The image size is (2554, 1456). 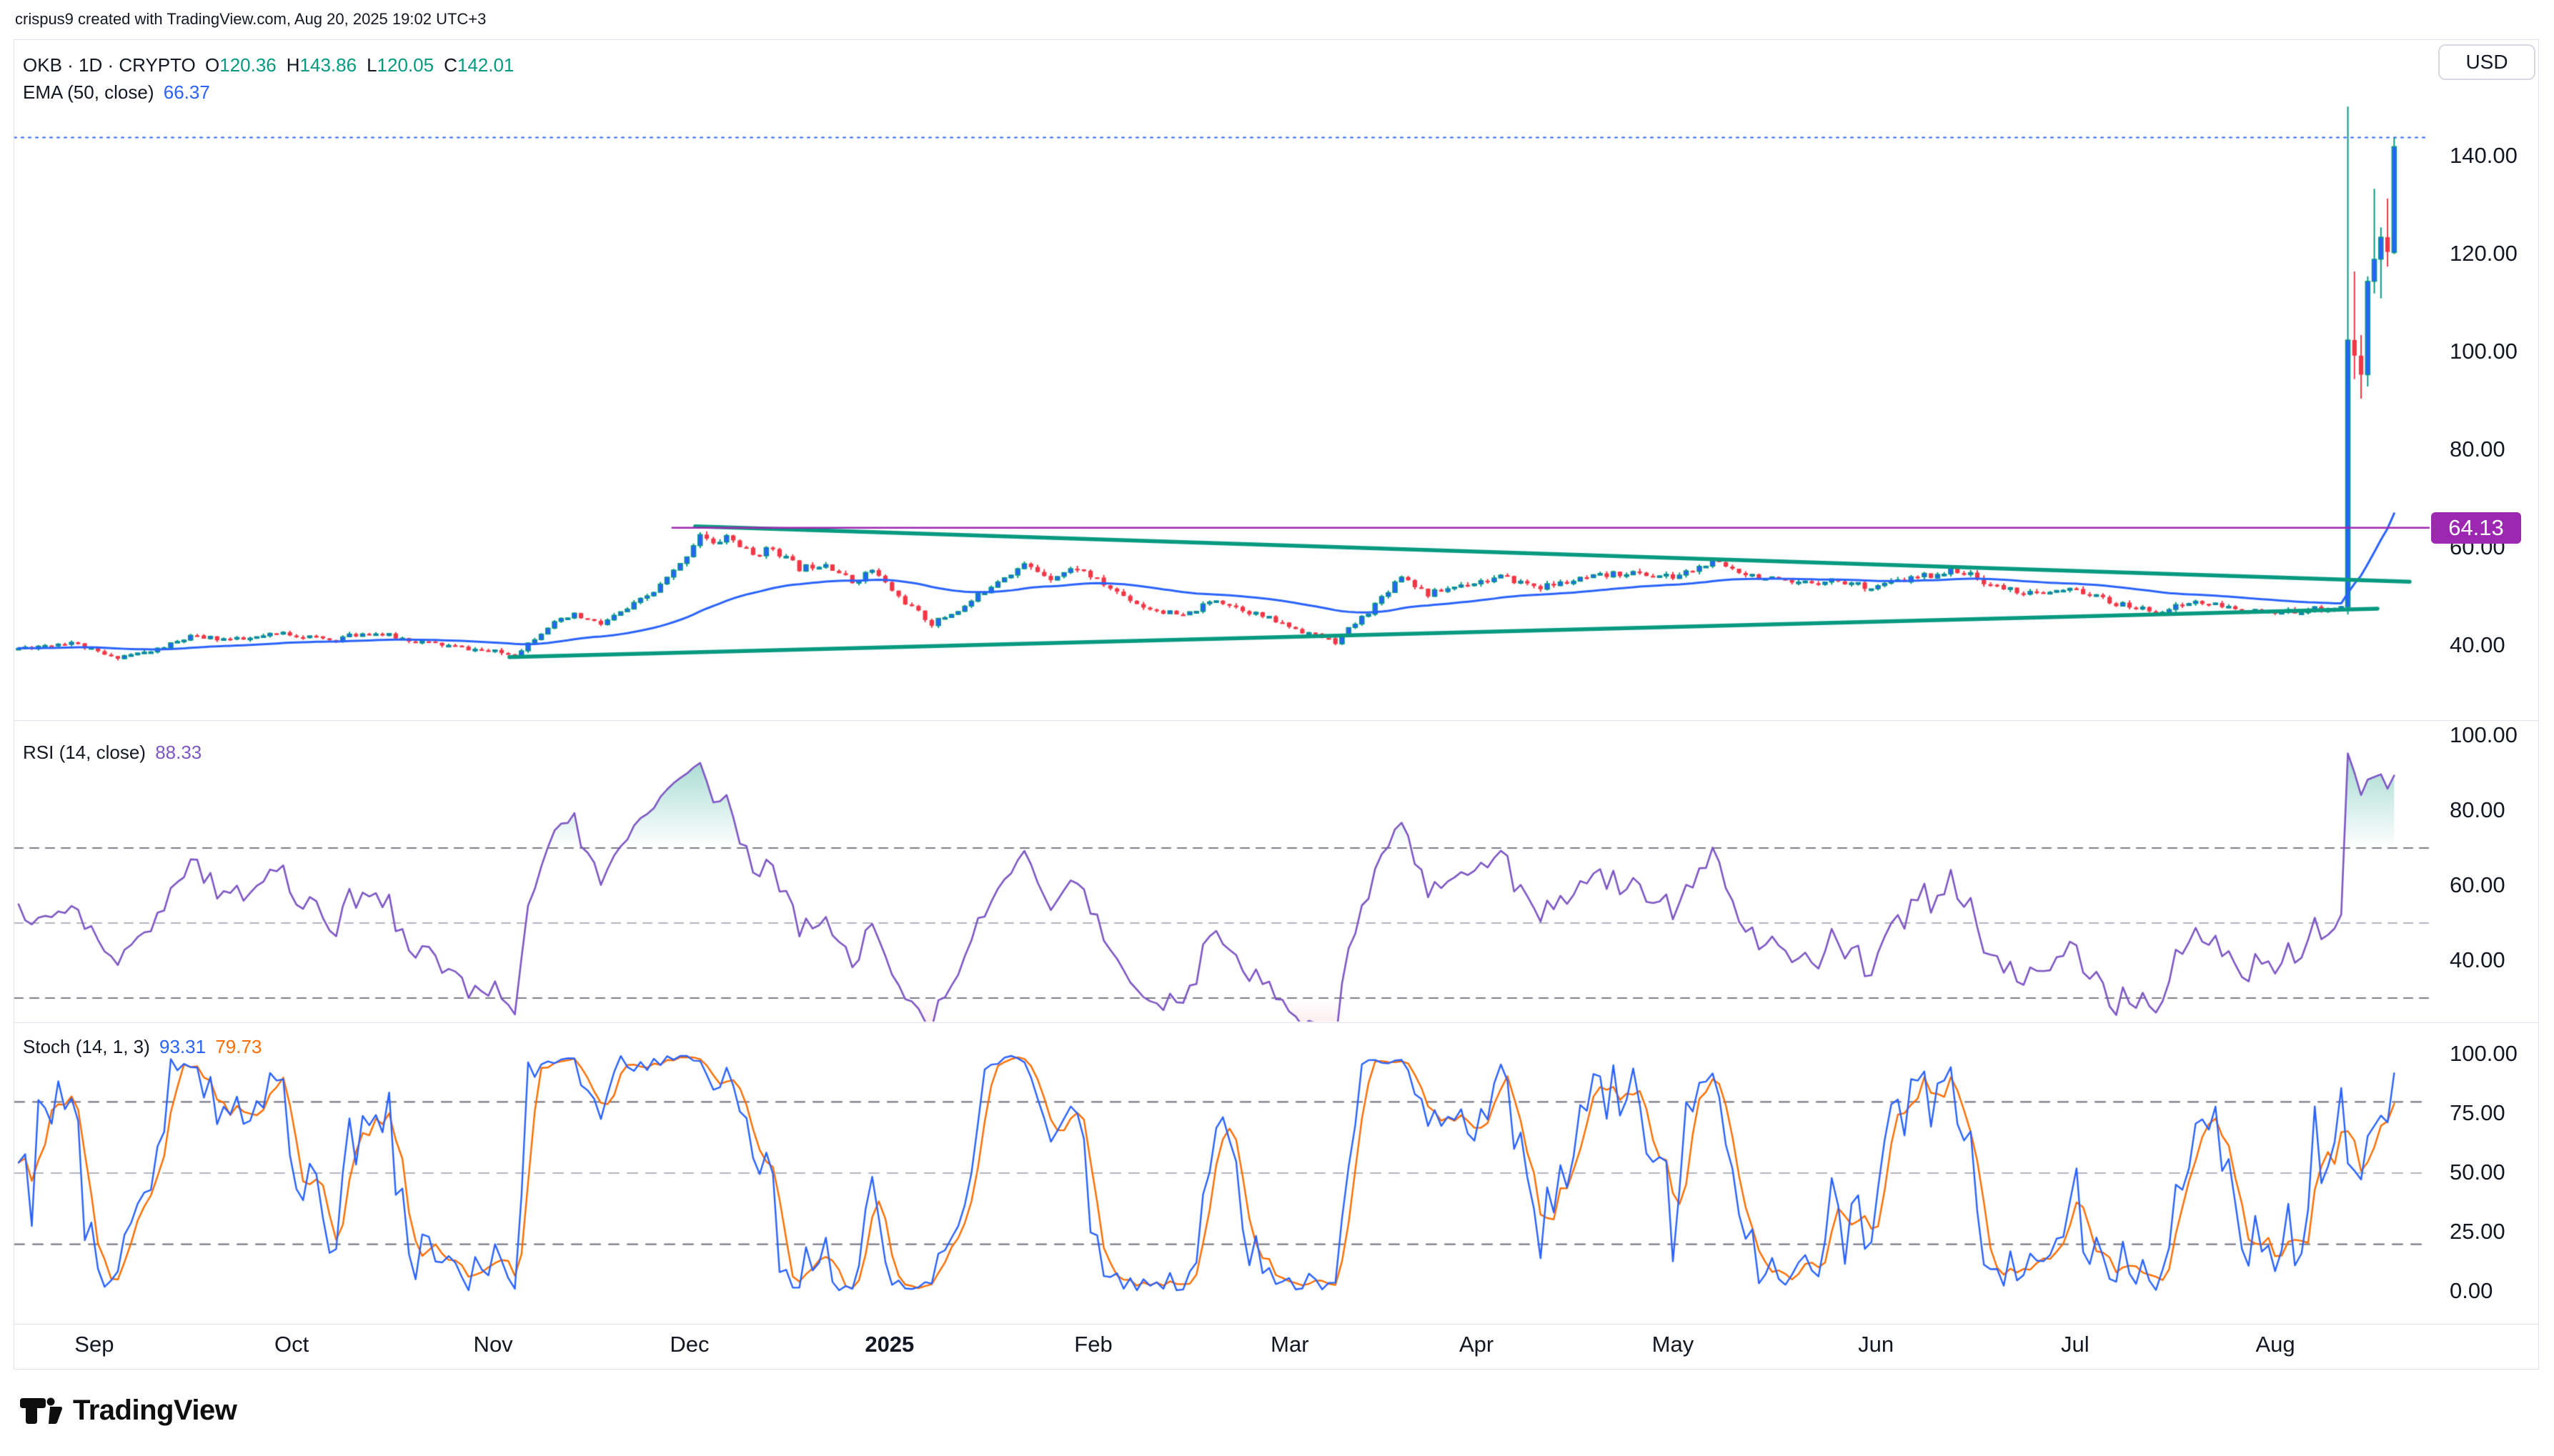 I want to click on currency-toggle-button: USD, so click(x=2486, y=62).